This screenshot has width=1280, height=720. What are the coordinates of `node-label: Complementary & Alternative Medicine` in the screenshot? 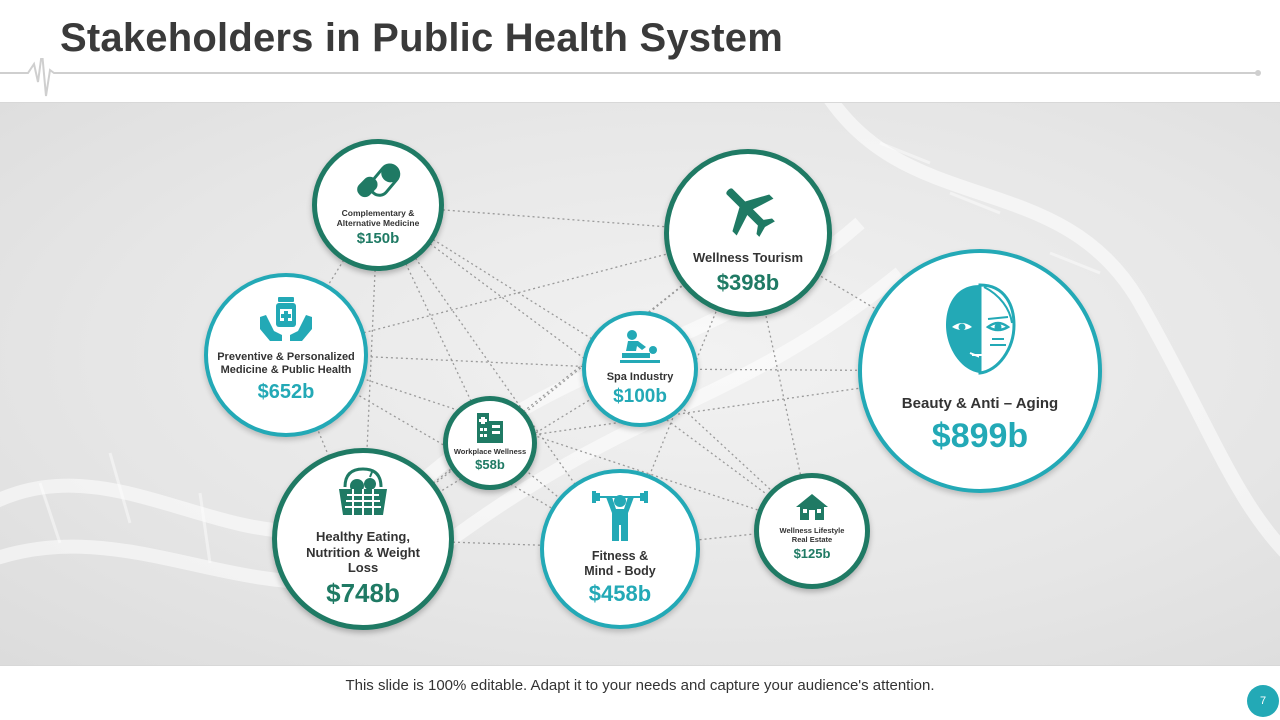 It's located at (378, 218).